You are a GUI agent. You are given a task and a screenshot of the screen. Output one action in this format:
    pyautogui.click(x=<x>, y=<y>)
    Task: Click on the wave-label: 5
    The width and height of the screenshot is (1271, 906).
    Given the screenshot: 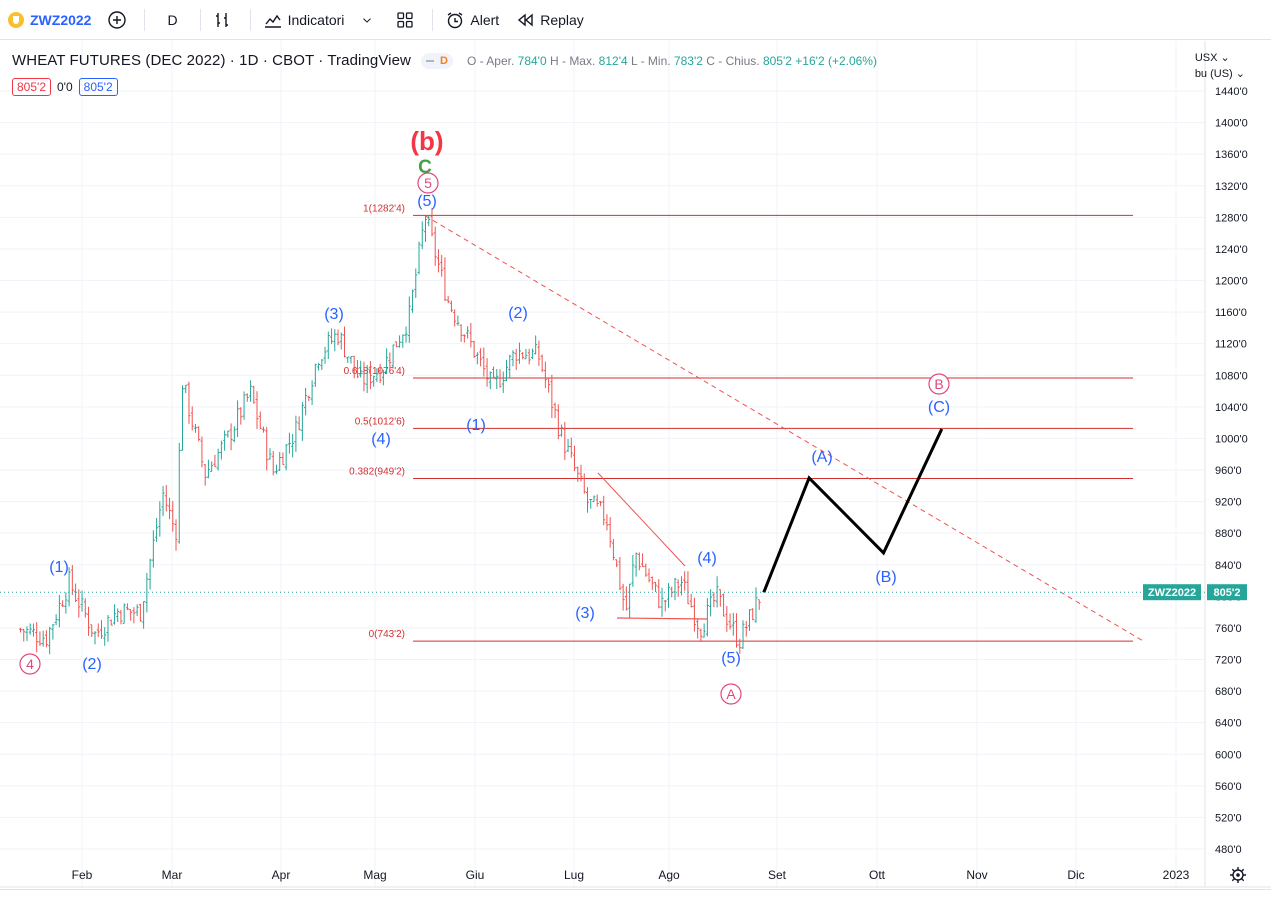 What is the action you would take?
    pyautogui.click(x=428, y=183)
    